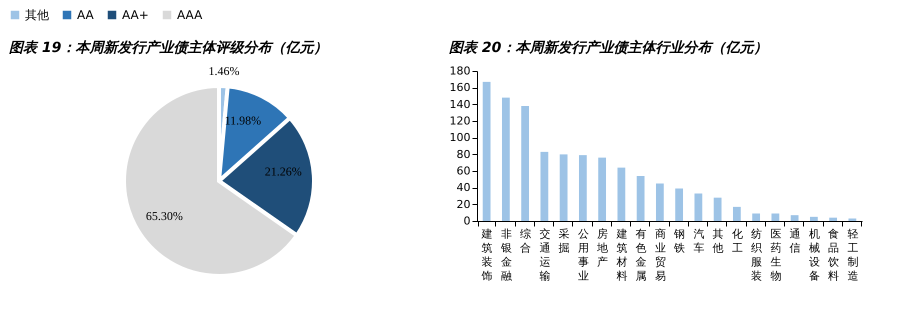 The image size is (902, 322). I want to click on x-tick-label: 医药生物, so click(776, 255).